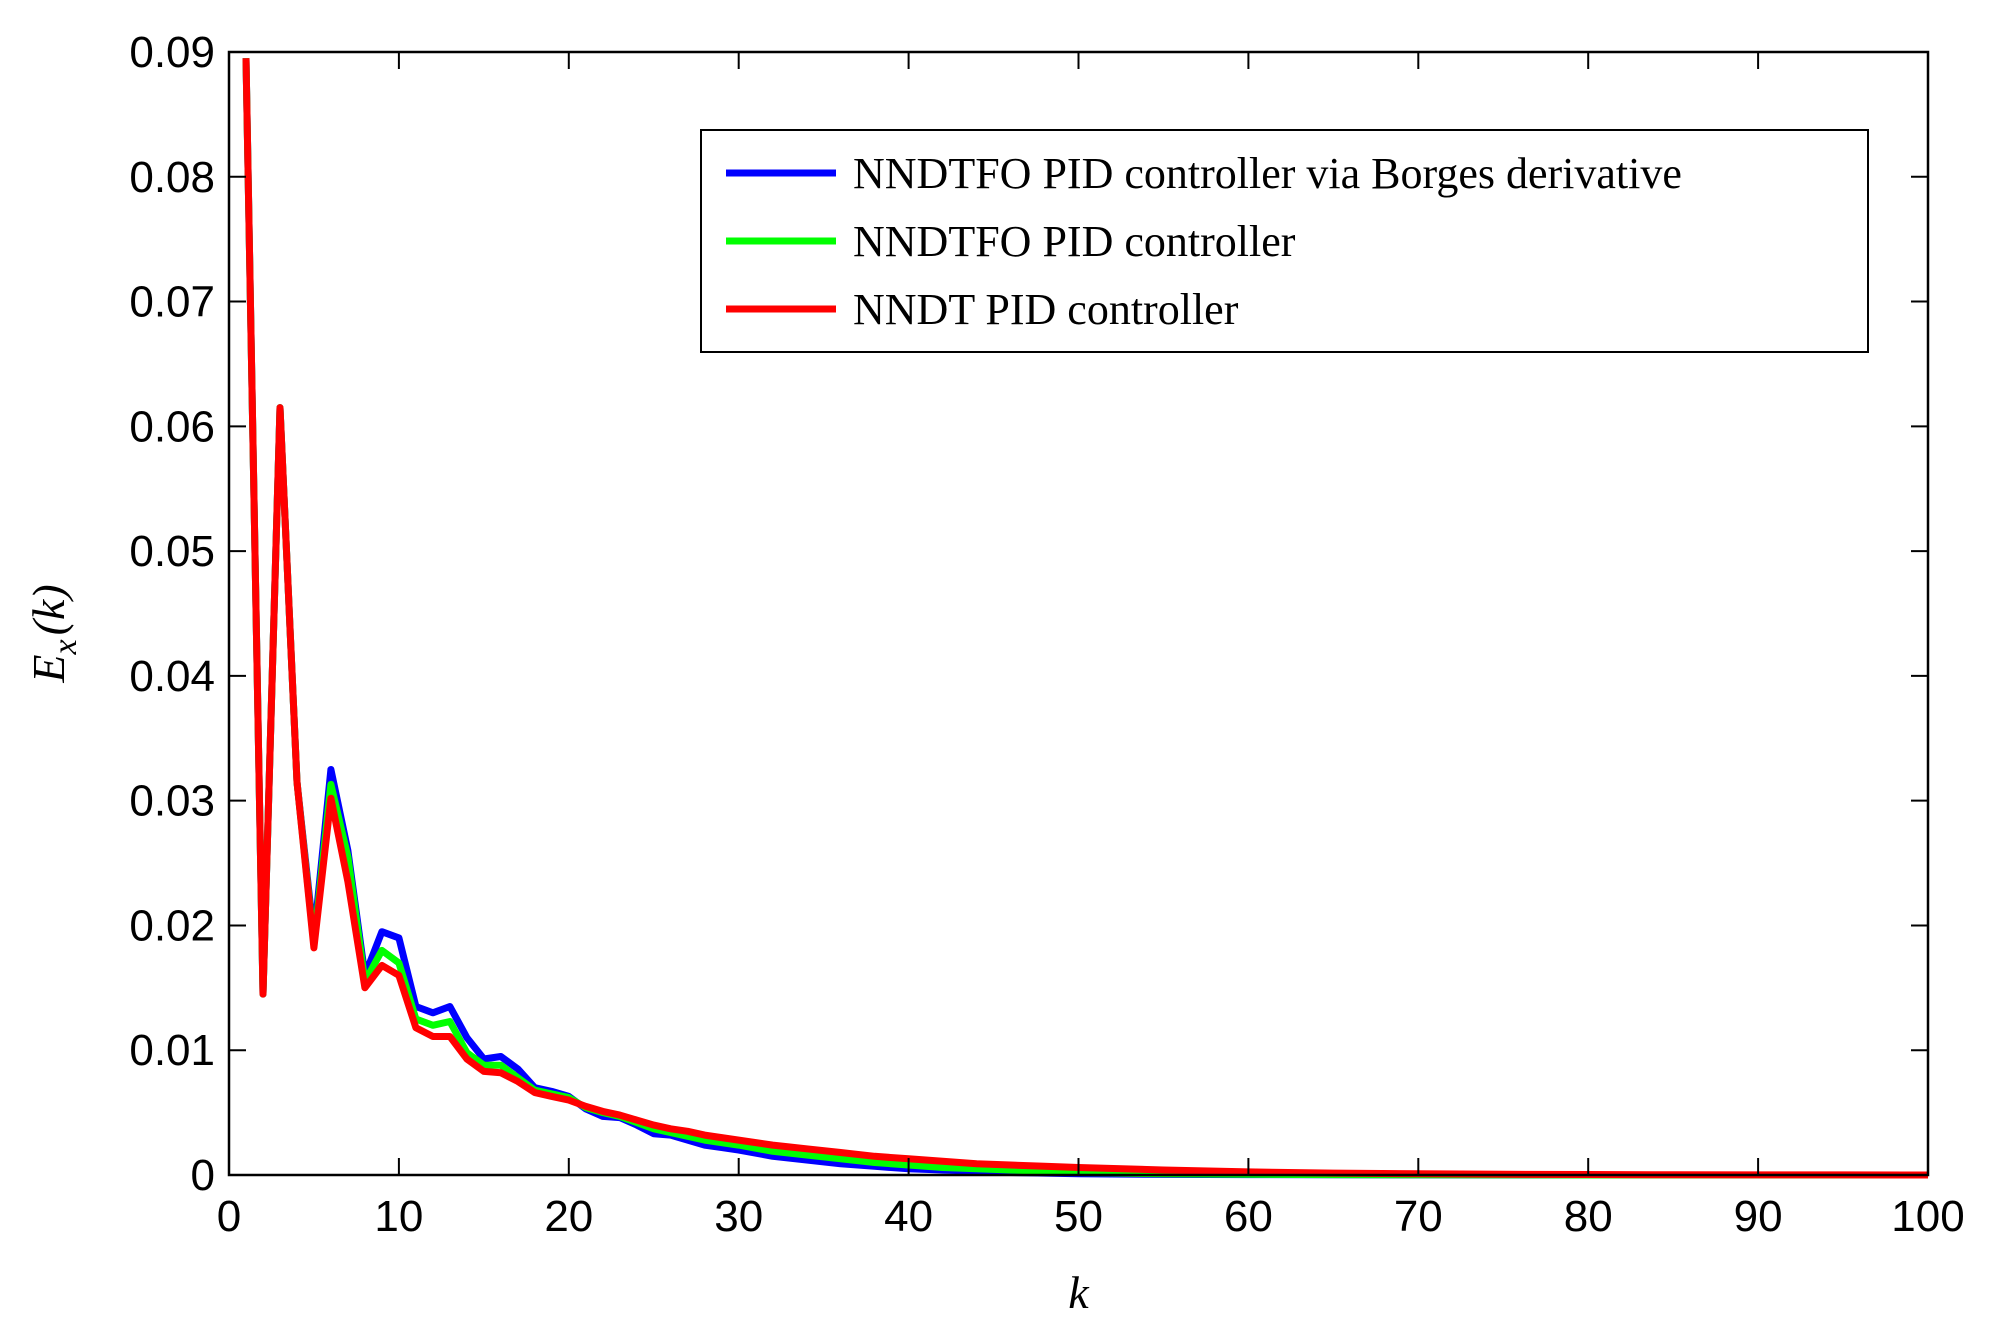 The image size is (1992, 1325). I want to click on y-tick-label: 0.05, so click(172, 551).